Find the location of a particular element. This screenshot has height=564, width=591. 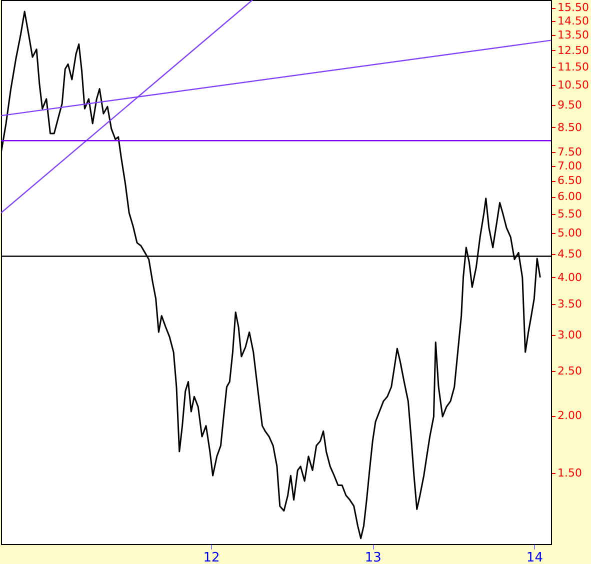

y-tick-label: 2.50 is located at coordinates (570, 371).